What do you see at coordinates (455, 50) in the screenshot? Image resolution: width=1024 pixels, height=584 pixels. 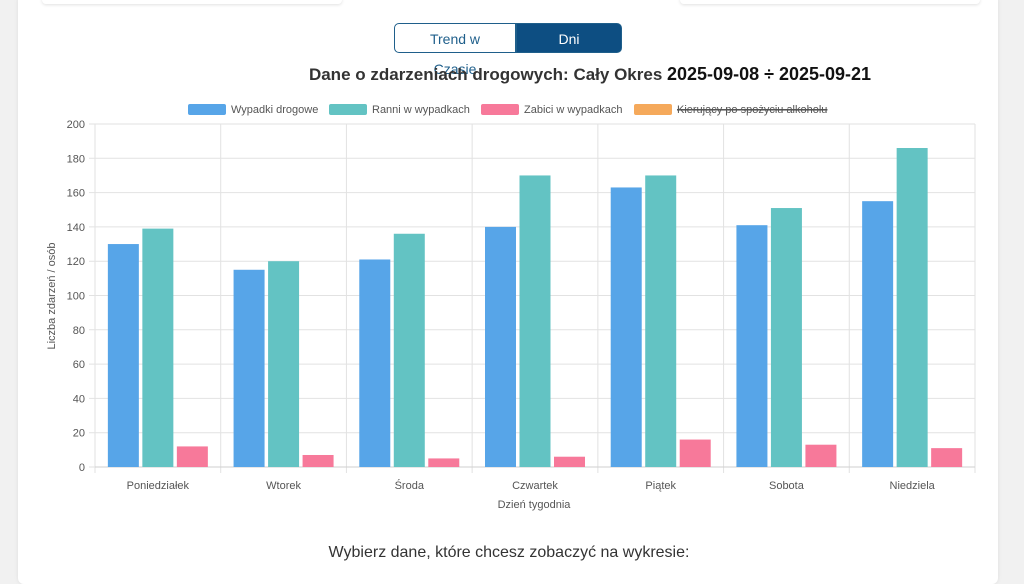 I see `tab-trend-w-czasie: Trend w Czasie` at bounding box center [455, 50].